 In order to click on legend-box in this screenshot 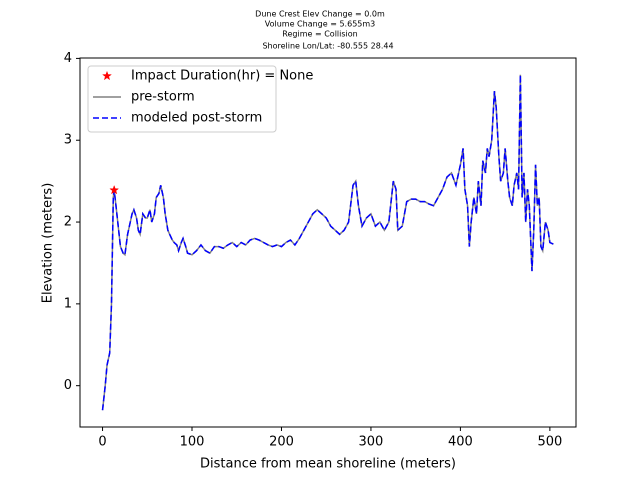, I will do `click(182, 99)`.